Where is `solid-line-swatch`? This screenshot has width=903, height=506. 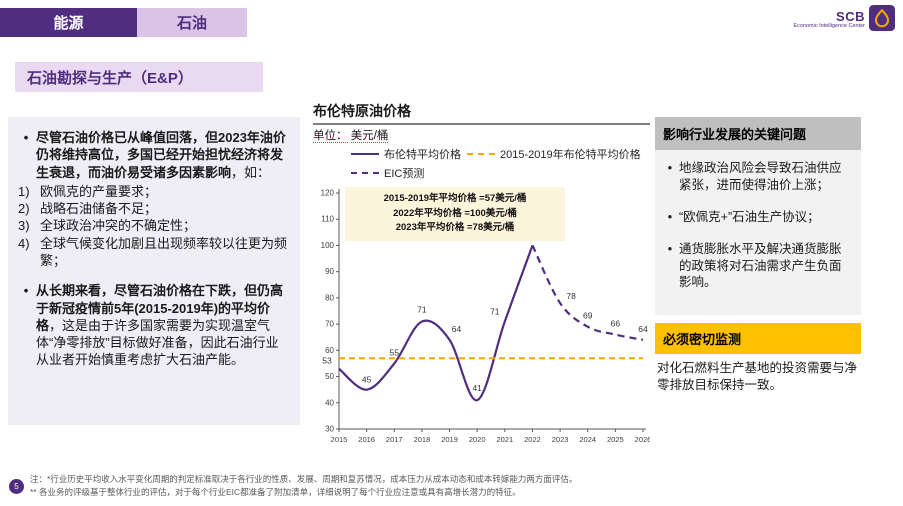
solid-line-swatch is located at coordinates (365, 154).